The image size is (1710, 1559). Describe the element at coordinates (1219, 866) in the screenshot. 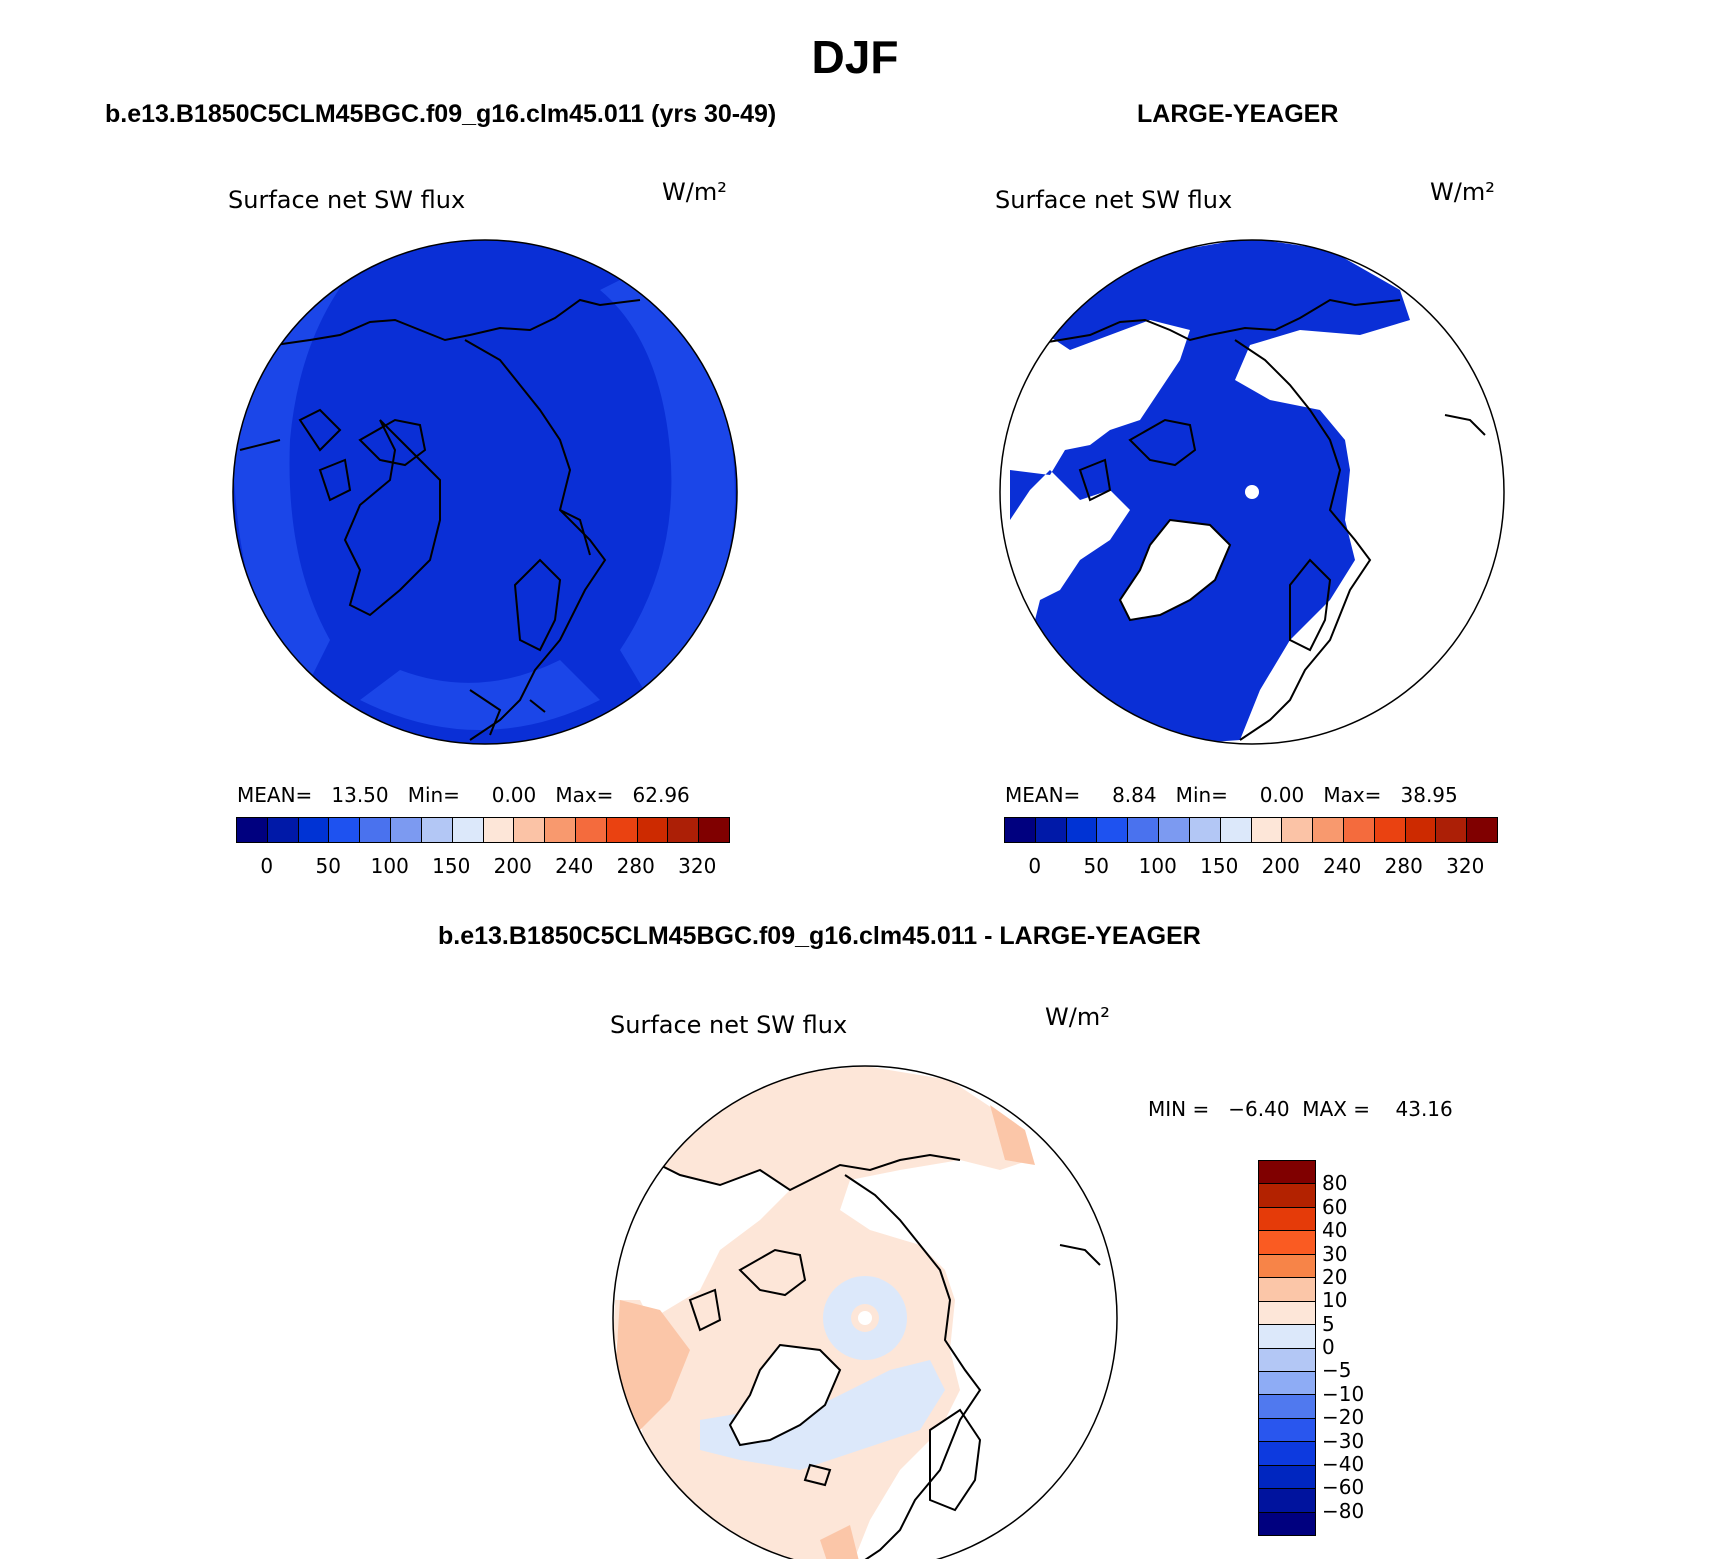

I see `panel-2-colorbar-tick-label: 150` at that location.